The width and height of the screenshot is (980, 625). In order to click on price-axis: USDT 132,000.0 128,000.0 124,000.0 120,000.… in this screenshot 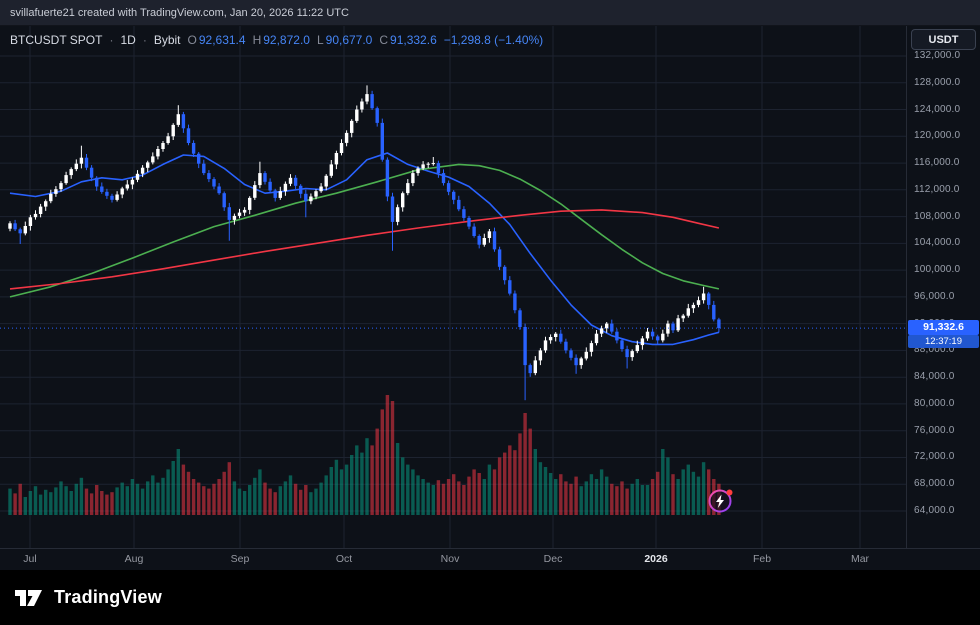, I will do `click(943, 287)`.